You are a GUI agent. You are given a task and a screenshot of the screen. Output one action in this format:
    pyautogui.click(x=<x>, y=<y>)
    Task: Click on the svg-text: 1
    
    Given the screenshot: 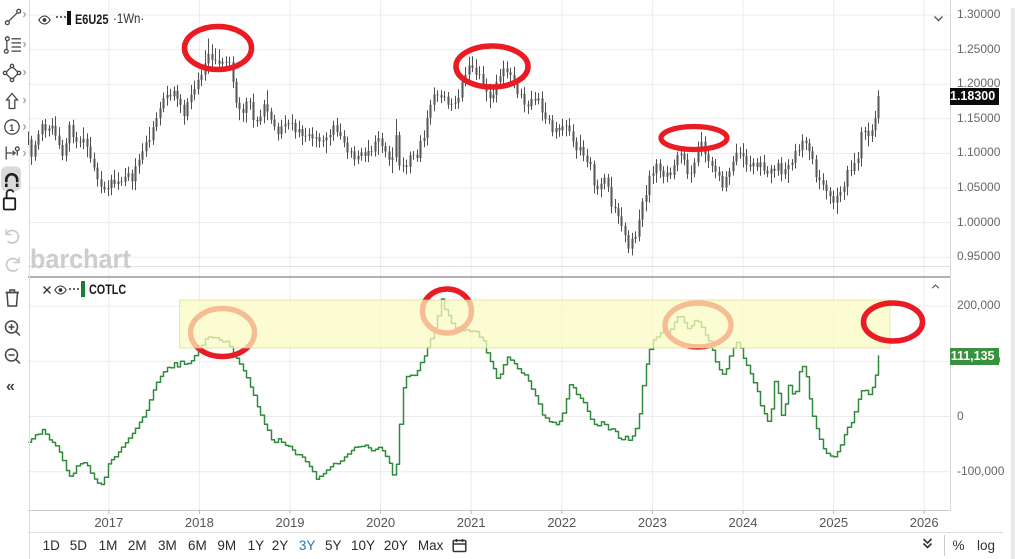 What is the action you would take?
    pyautogui.click(x=11, y=128)
    